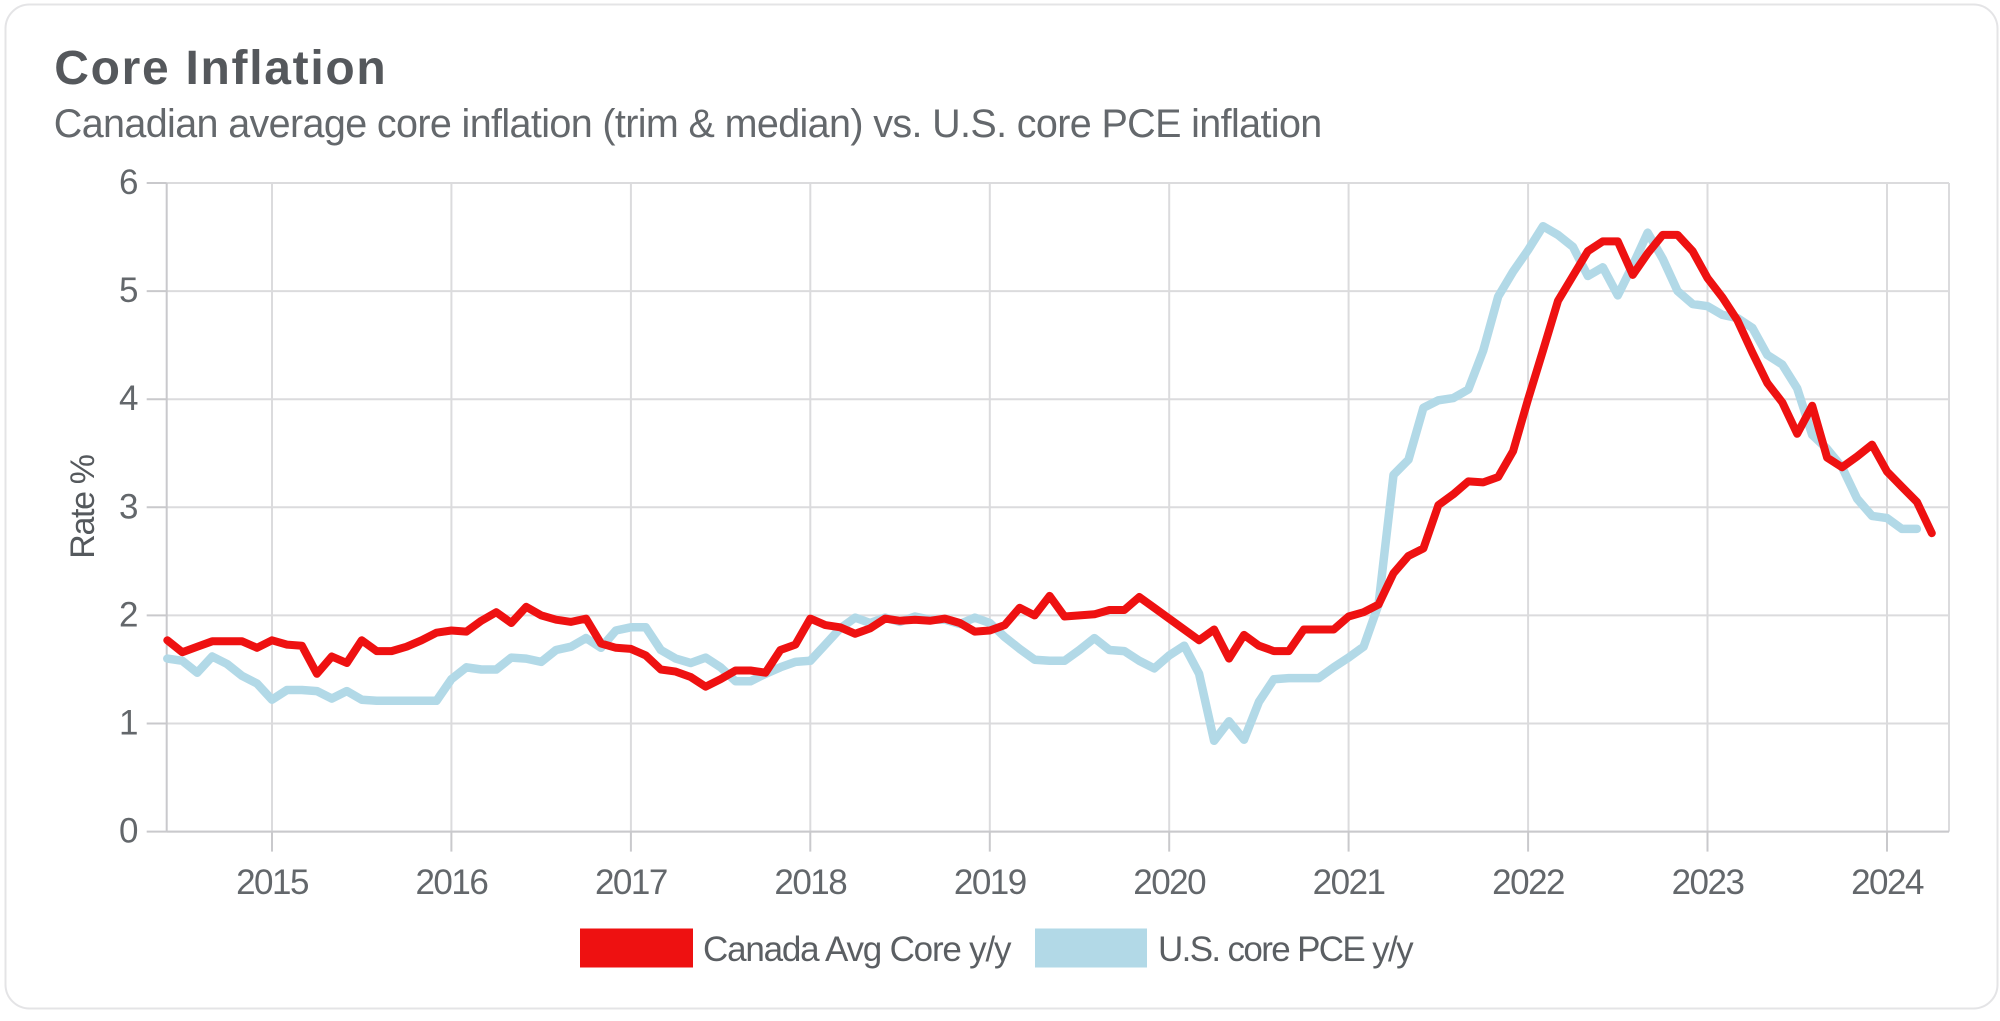  What do you see at coordinates (272, 882) in the screenshot?
I see `svg-text: 2015` at bounding box center [272, 882].